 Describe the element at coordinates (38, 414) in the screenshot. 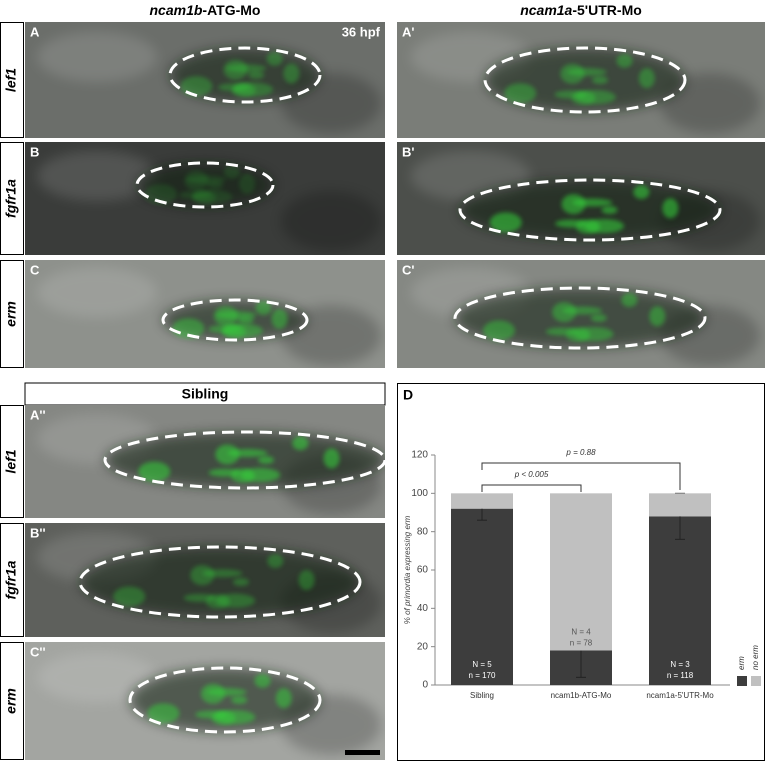

I see `panel-letter: A''` at that location.